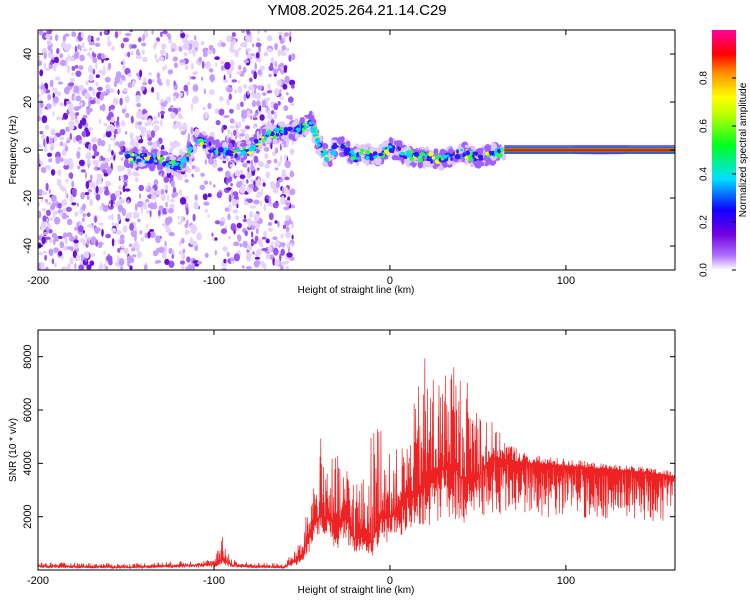 The width and height of the screenshot is (750, 600). Describe the element at coordinates (704, 78) in the screenshot. I see `colorbar-tick-label: 0.8` at that location.